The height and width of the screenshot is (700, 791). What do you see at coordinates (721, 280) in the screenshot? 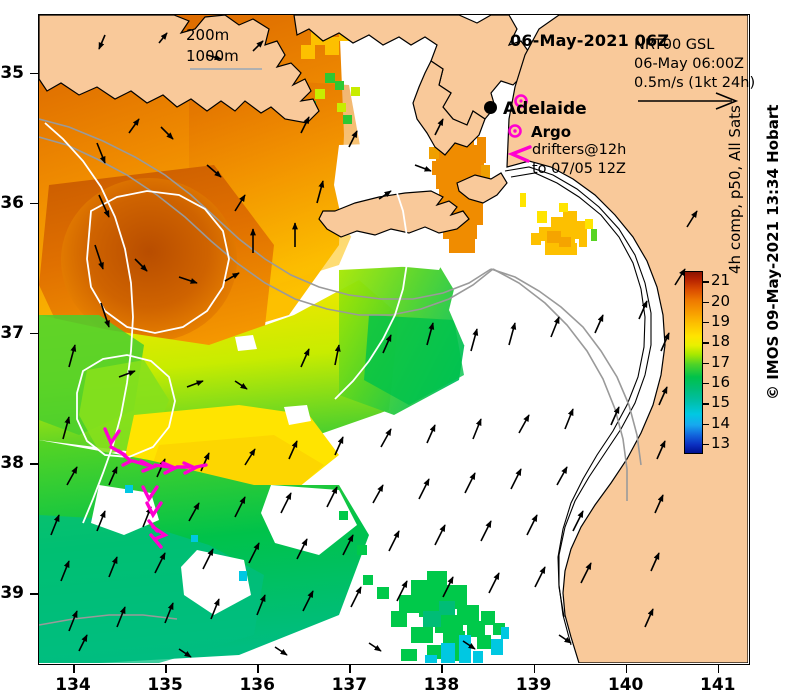
I see `colorbar-tick-label: 21` at bounding box center [721, 280].